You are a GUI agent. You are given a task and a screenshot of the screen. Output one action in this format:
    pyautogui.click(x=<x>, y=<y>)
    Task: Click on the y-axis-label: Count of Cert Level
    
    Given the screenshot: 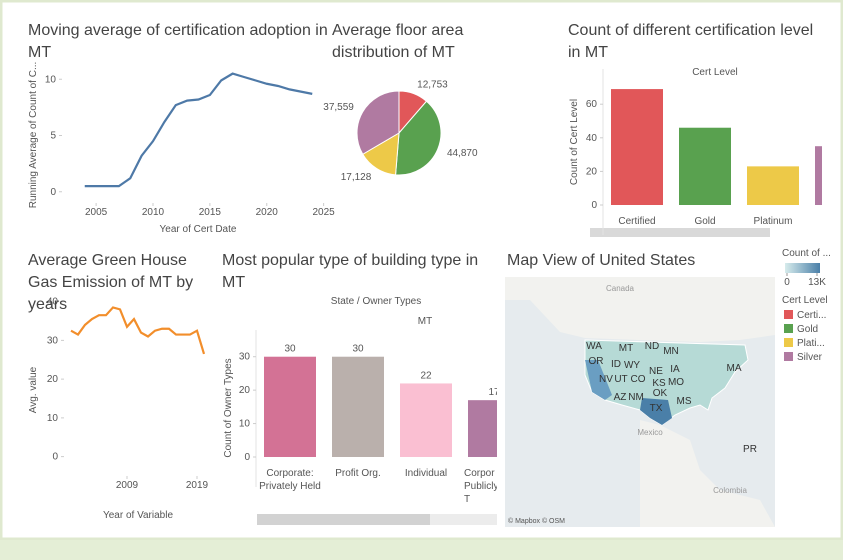 What is the action you would take?
    pyautogui.click(x=574, y=142)
    